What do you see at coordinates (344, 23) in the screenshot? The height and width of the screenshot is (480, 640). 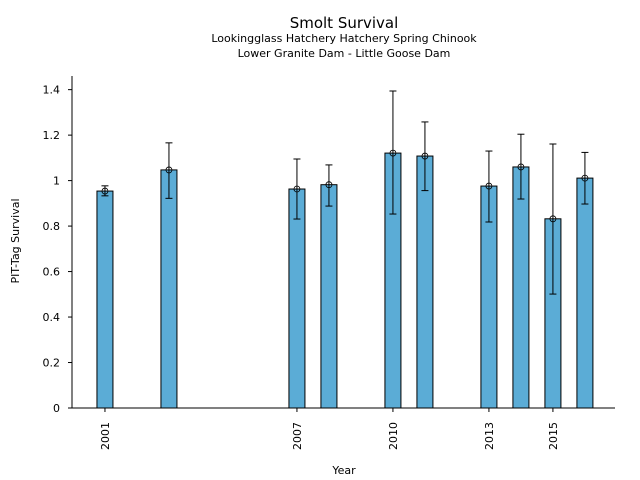 I see `chart-title: Smolt Survival` at bounding box center [344, 23].